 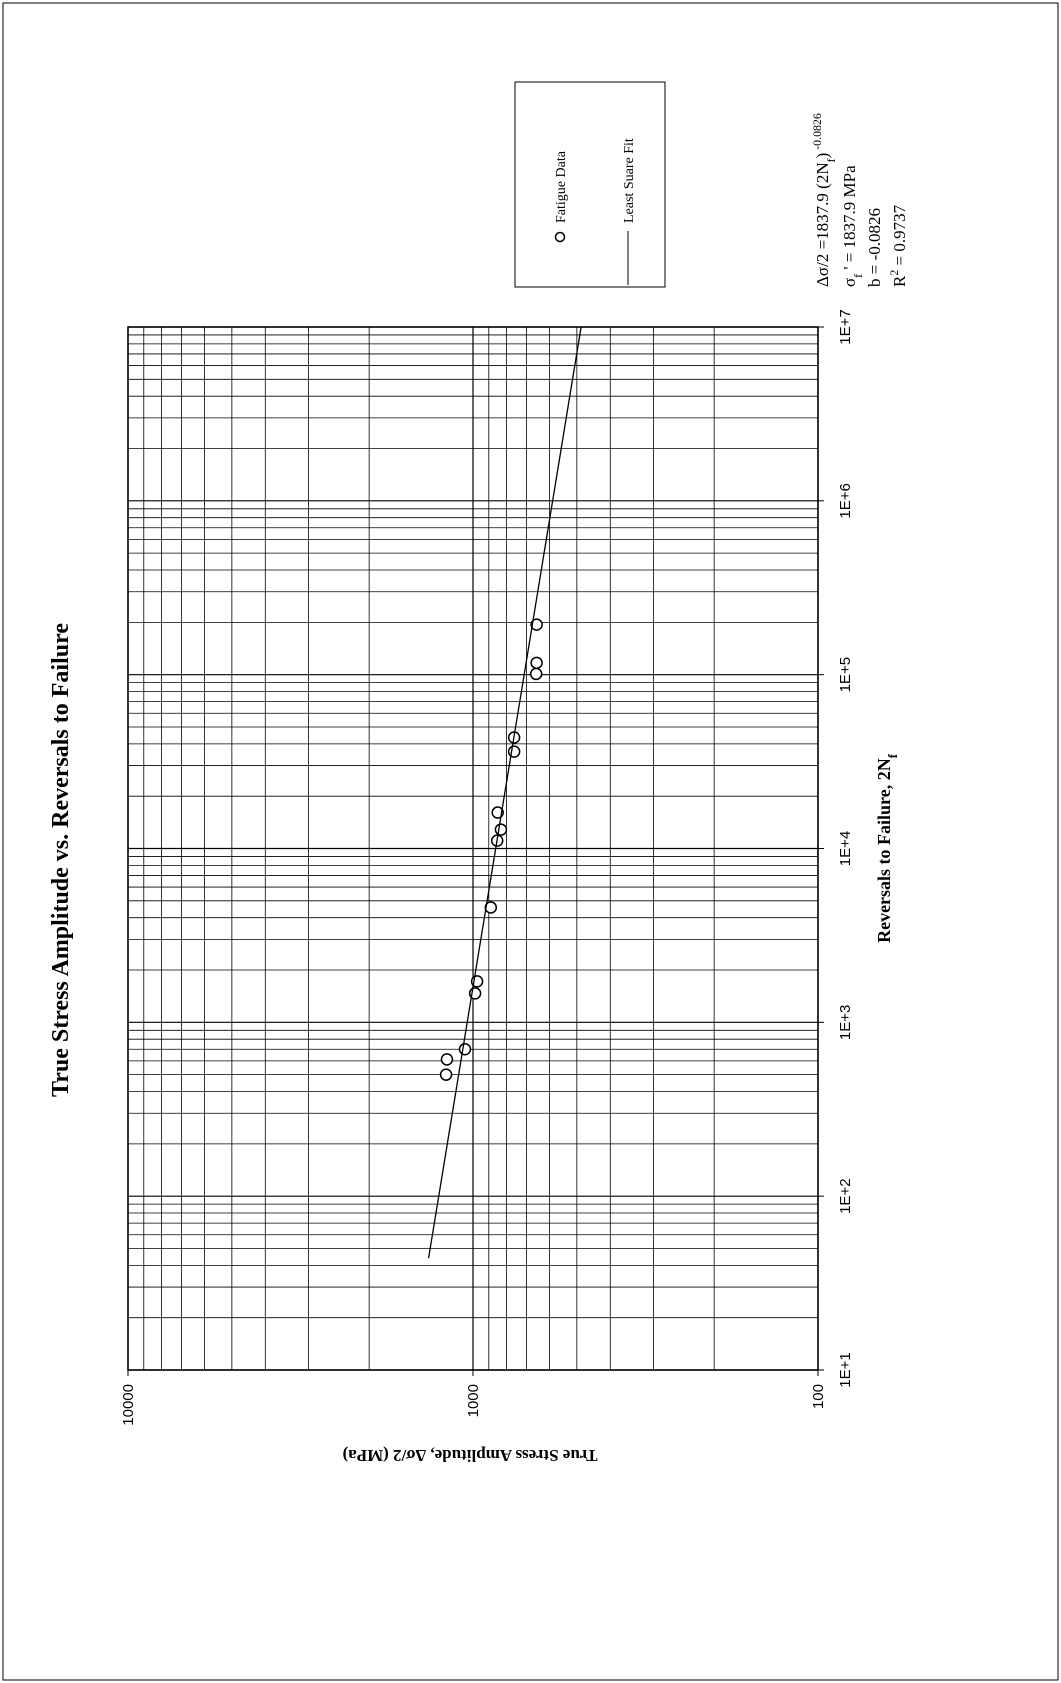 What do you see at coordinates (817, 133) in the screenshot?
I see `text-part: -0.0826` at bounding box center [817, 133].